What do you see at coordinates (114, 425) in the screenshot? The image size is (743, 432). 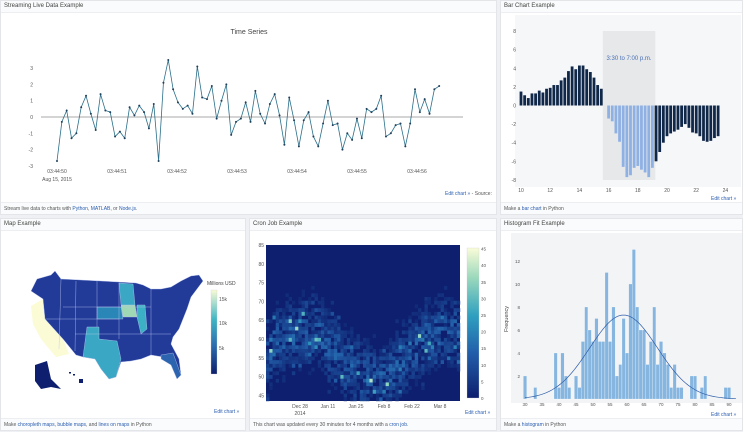 I see `lines-on-maps-link: lines on maps` at bounding box center [114, 425].